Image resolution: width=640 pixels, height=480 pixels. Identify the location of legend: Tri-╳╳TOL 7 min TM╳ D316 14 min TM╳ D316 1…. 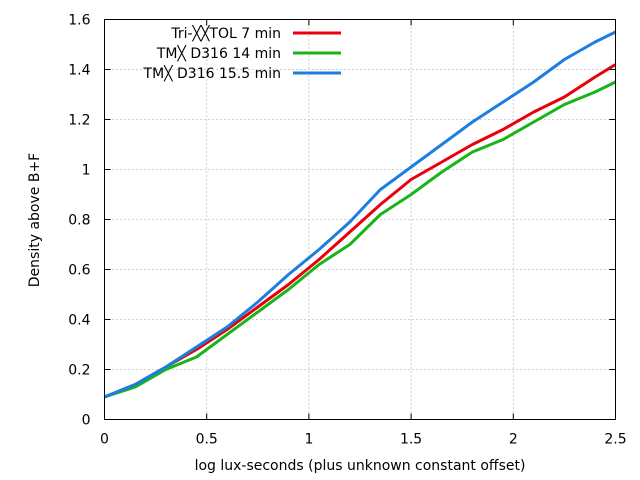
(242, 53).